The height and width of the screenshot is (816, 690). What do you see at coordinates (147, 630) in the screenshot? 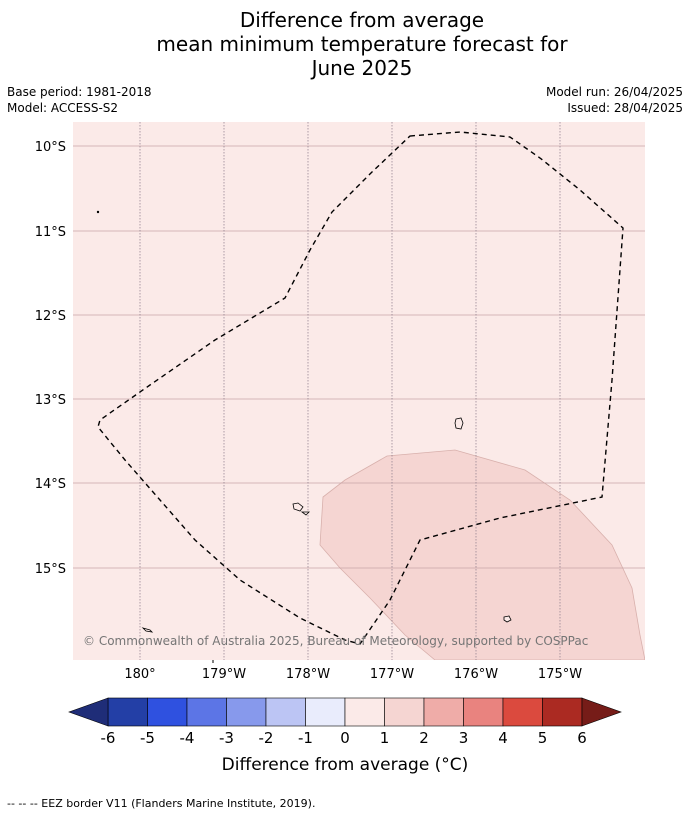
I see `island-southwest` at bounding box center [147, 630].